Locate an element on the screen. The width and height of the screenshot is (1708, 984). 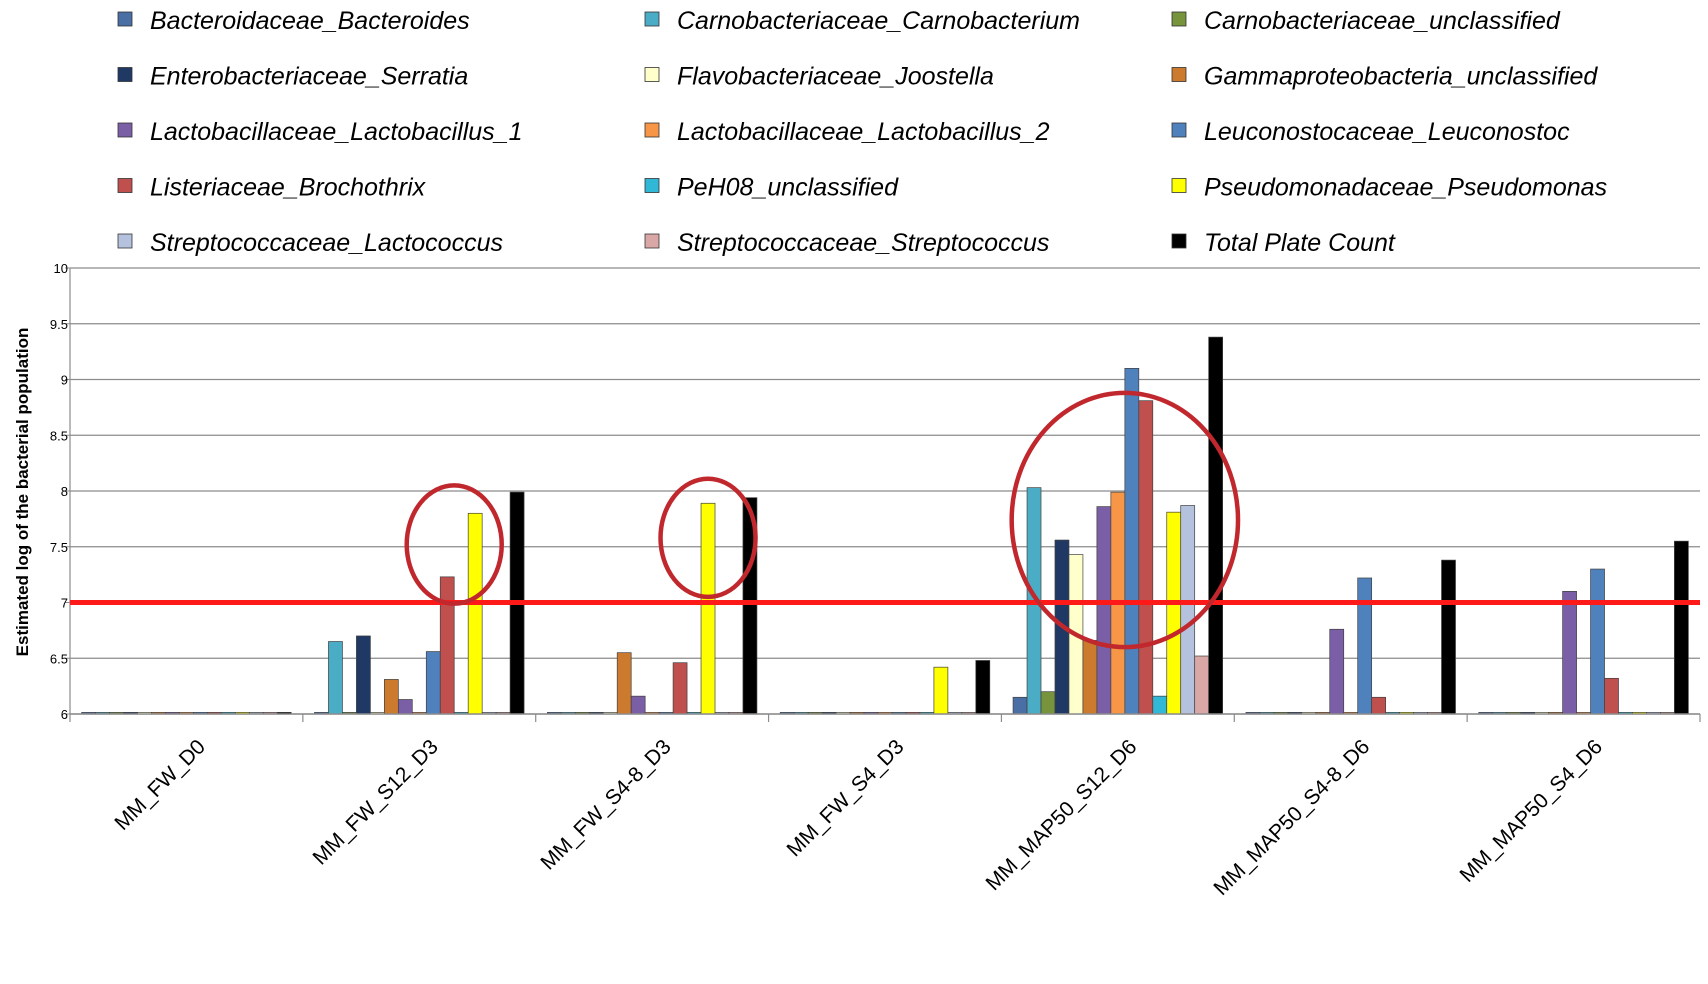
legend-label: Streptococcaceae_Lactococcus is located at coordinates (326, 243).